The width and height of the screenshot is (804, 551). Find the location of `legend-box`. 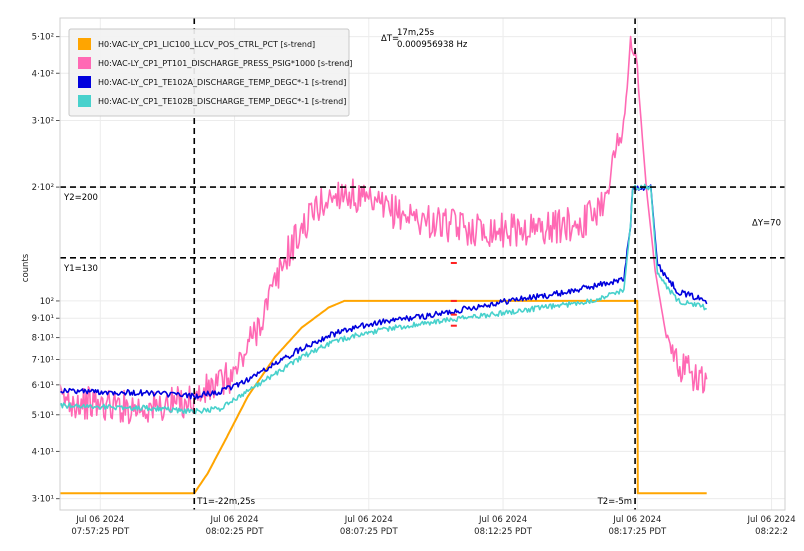

legend-box is located at coordinates (209, 72).